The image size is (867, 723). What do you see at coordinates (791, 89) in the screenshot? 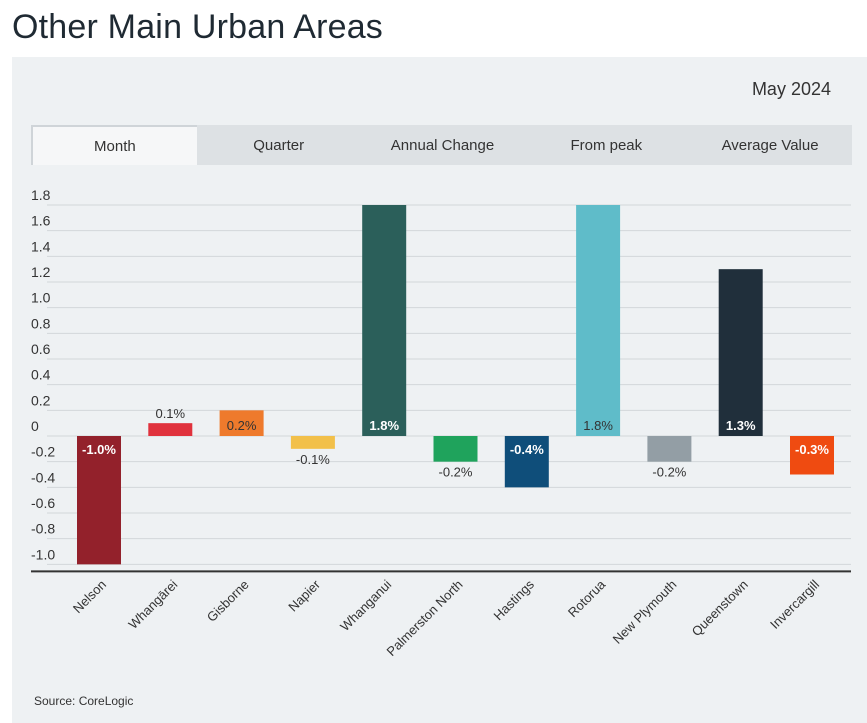
I see `date-label: May 2024` at bounding box center [791, 89].